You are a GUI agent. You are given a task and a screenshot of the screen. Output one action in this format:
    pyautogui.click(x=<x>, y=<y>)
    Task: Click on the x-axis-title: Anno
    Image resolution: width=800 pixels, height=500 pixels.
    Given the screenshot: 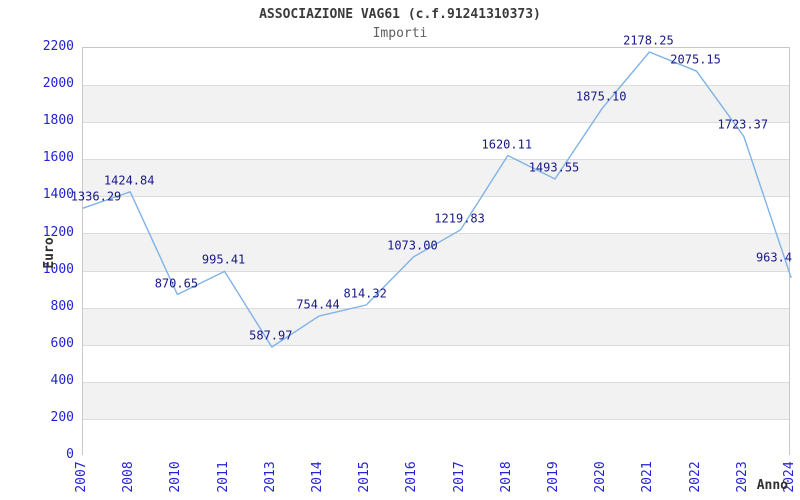 What is the action you would take?
    pyautogui.click(x=772, y=485)
    